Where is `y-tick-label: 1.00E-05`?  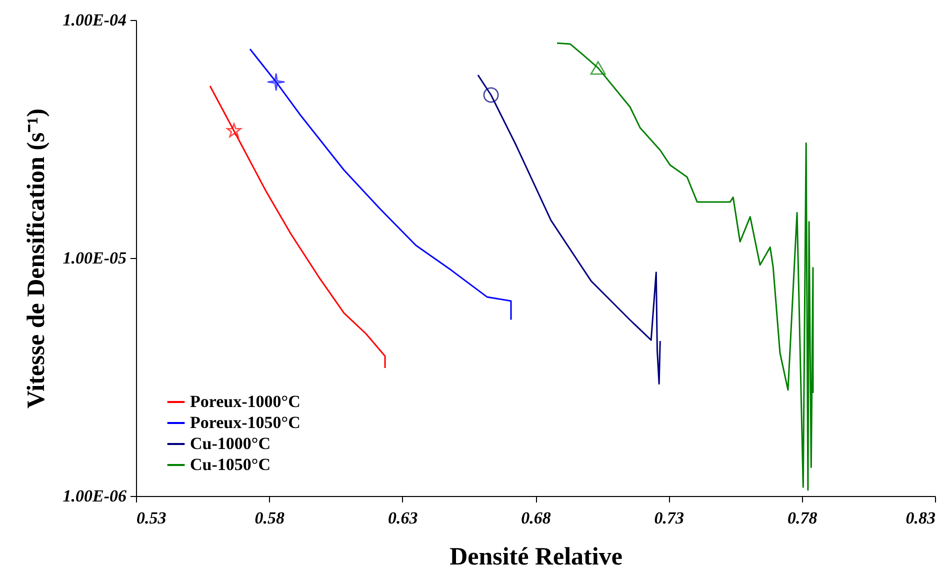 y-tick-label: 1.00E-05 is located at coordinates (94, 258).